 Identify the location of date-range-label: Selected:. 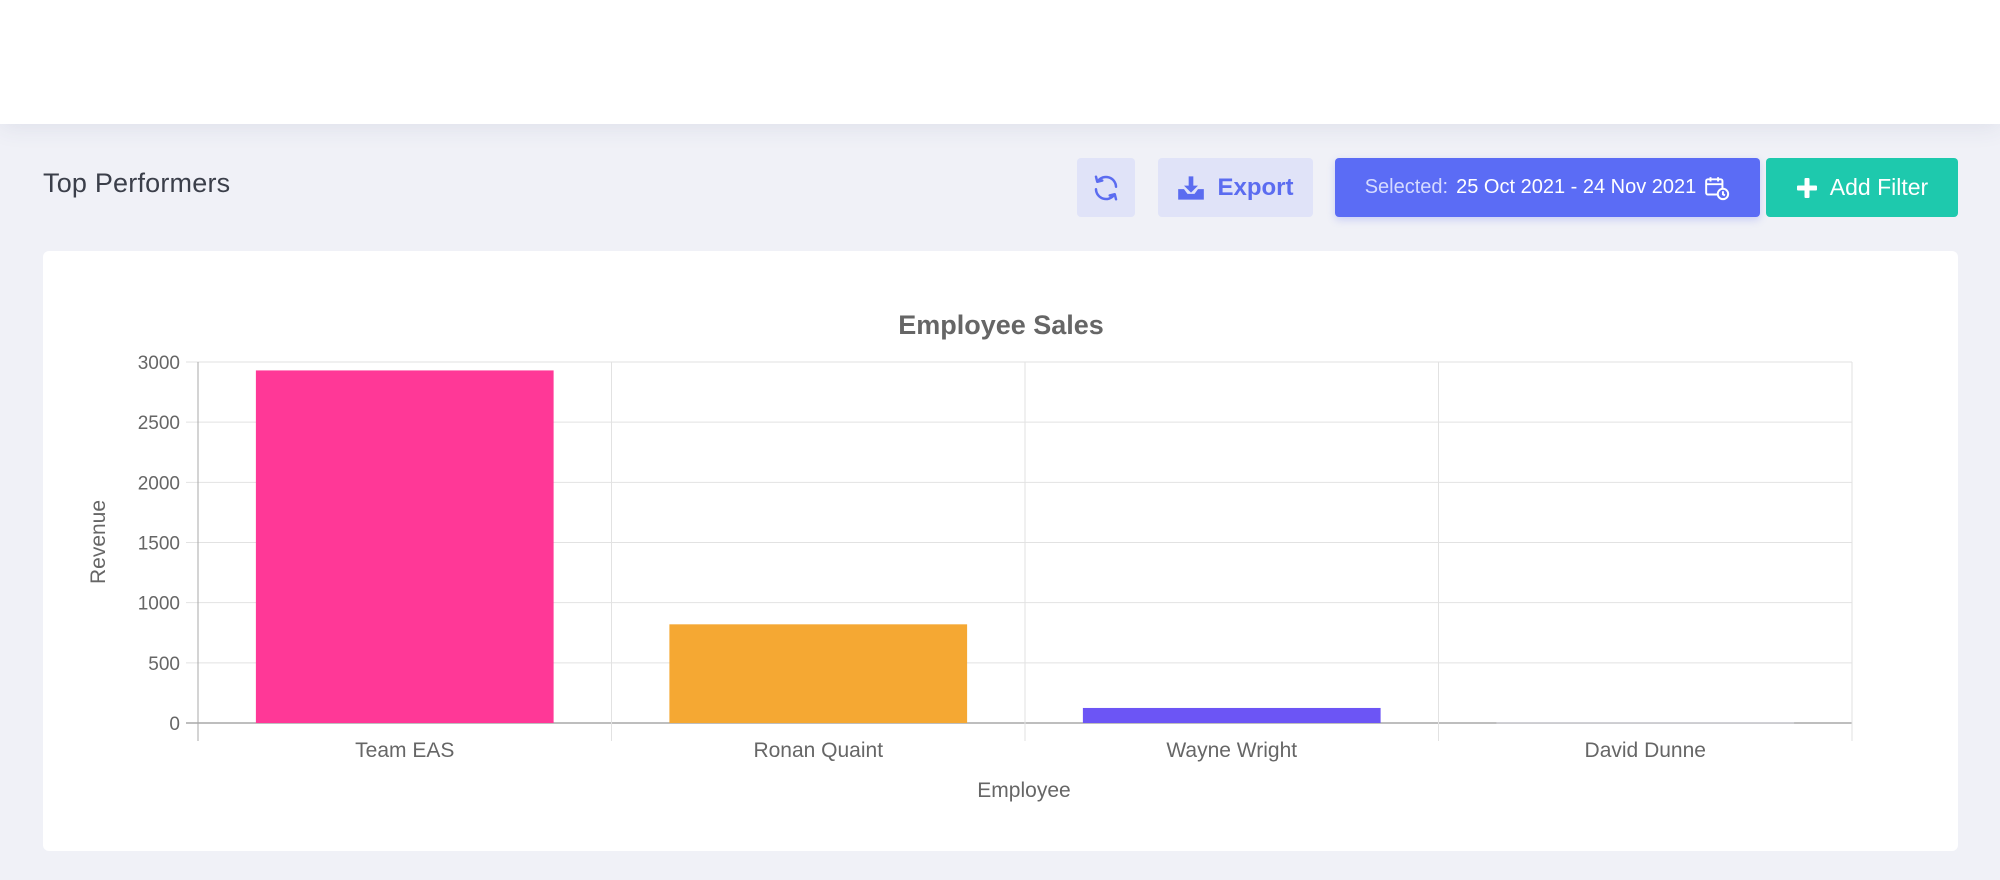
(1406, 187).